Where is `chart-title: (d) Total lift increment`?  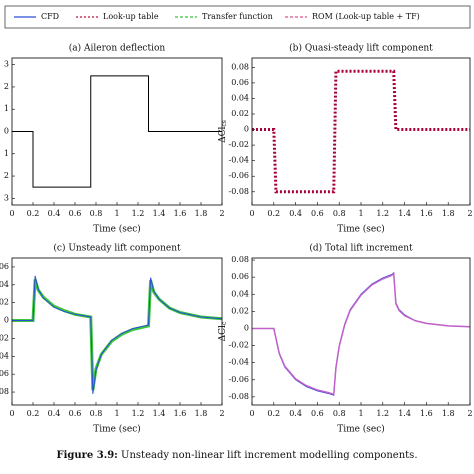 chart-title: (d) Total lift increment is located at coordinates (361, 248).